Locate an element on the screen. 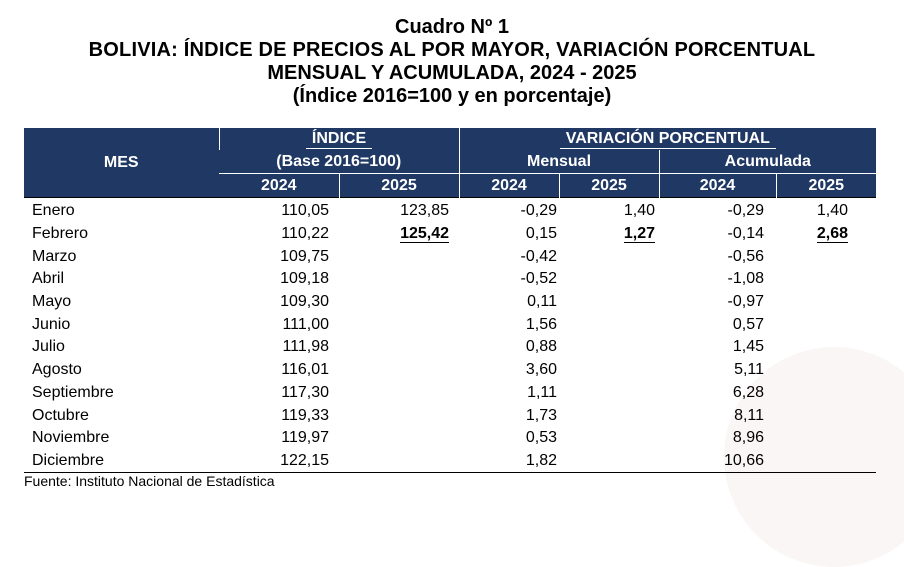 The height and width of the screenshot is (567, 904). cell-indice-2024: 122,15 is located at coordinates (279, 461).